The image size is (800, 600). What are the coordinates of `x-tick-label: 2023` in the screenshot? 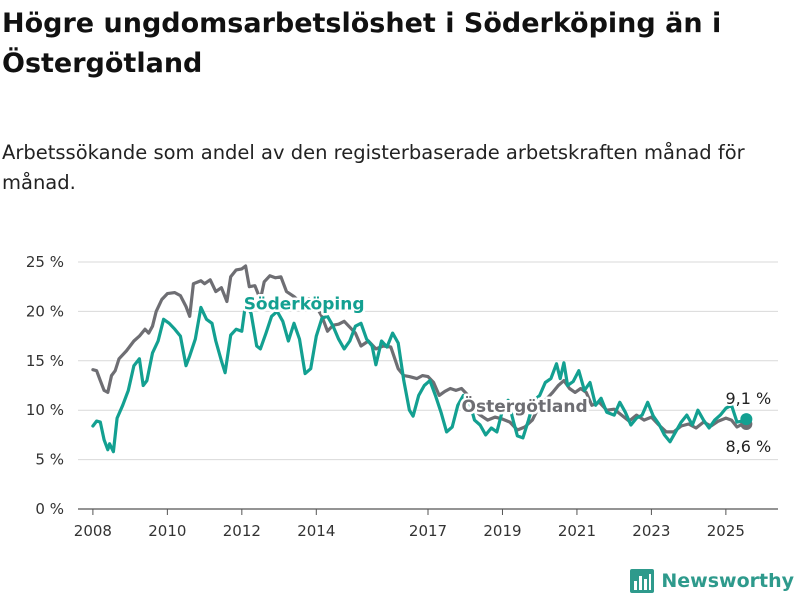 It's located at (651, 531).